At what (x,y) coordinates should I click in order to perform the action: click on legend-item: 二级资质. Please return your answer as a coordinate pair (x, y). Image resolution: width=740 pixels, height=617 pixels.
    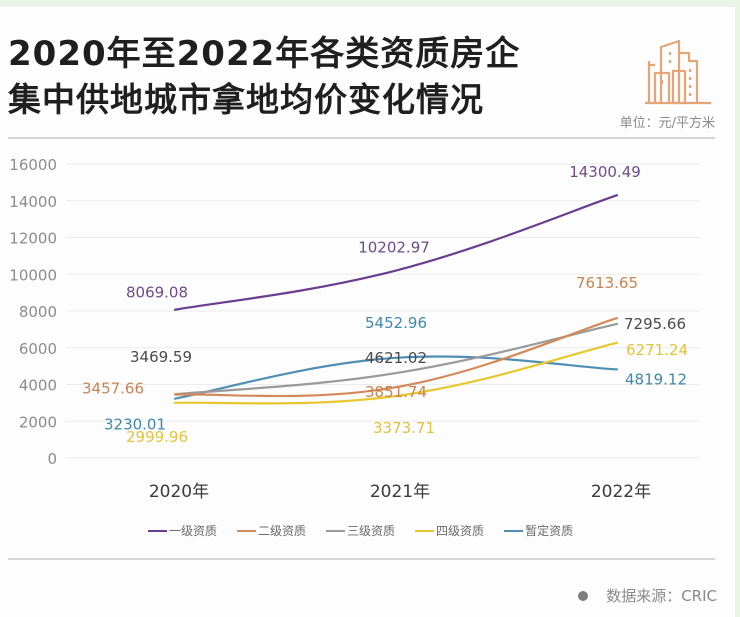
    Looking at the image, I should click on (271, 530).